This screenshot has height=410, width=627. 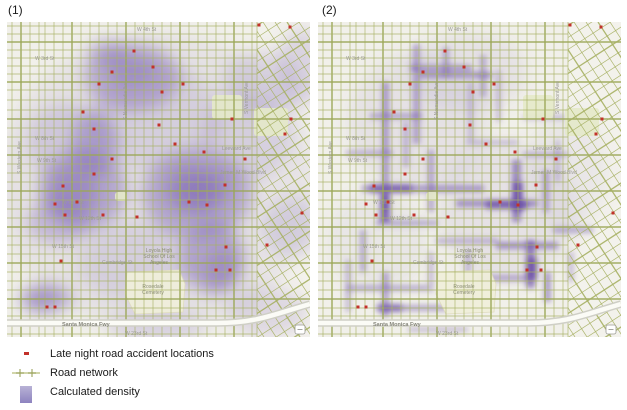 I want to click on road-network-icon, so click(x=26, y=373).